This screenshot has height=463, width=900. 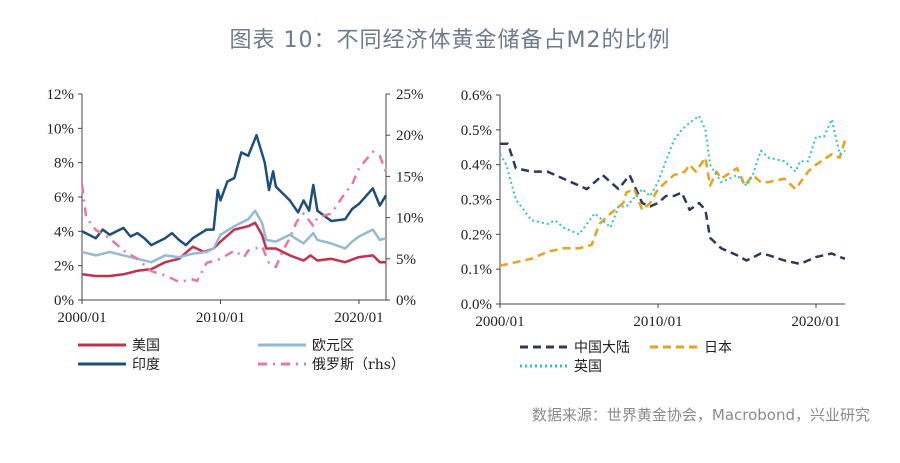 What do you see at coordinates (61, 129) in the screenshot?
I see `y-tick-label: 10%` at bounding box center [61, 129].